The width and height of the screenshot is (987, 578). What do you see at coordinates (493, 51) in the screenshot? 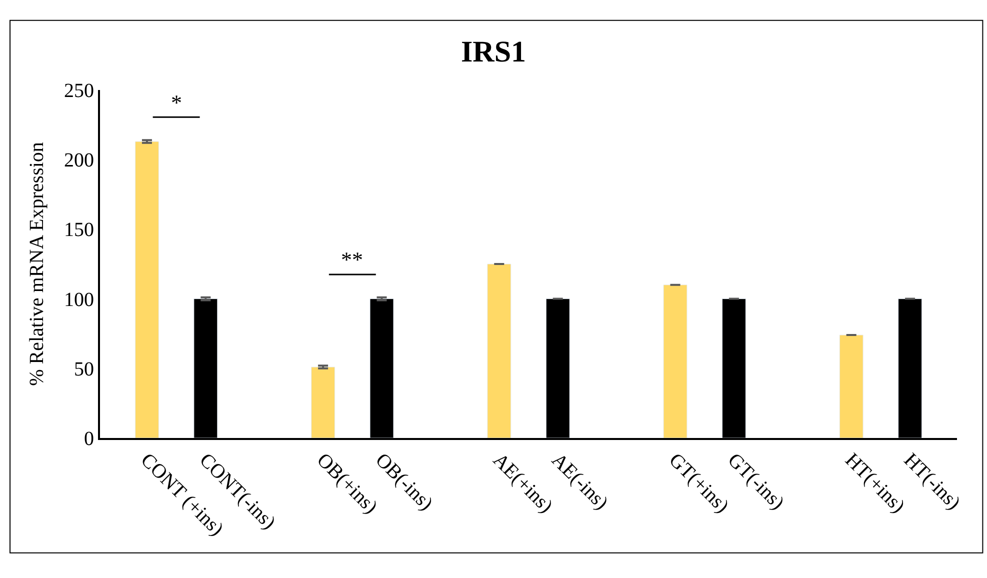
I see `chart-title: IRS1` at bounding box center [493, 51].